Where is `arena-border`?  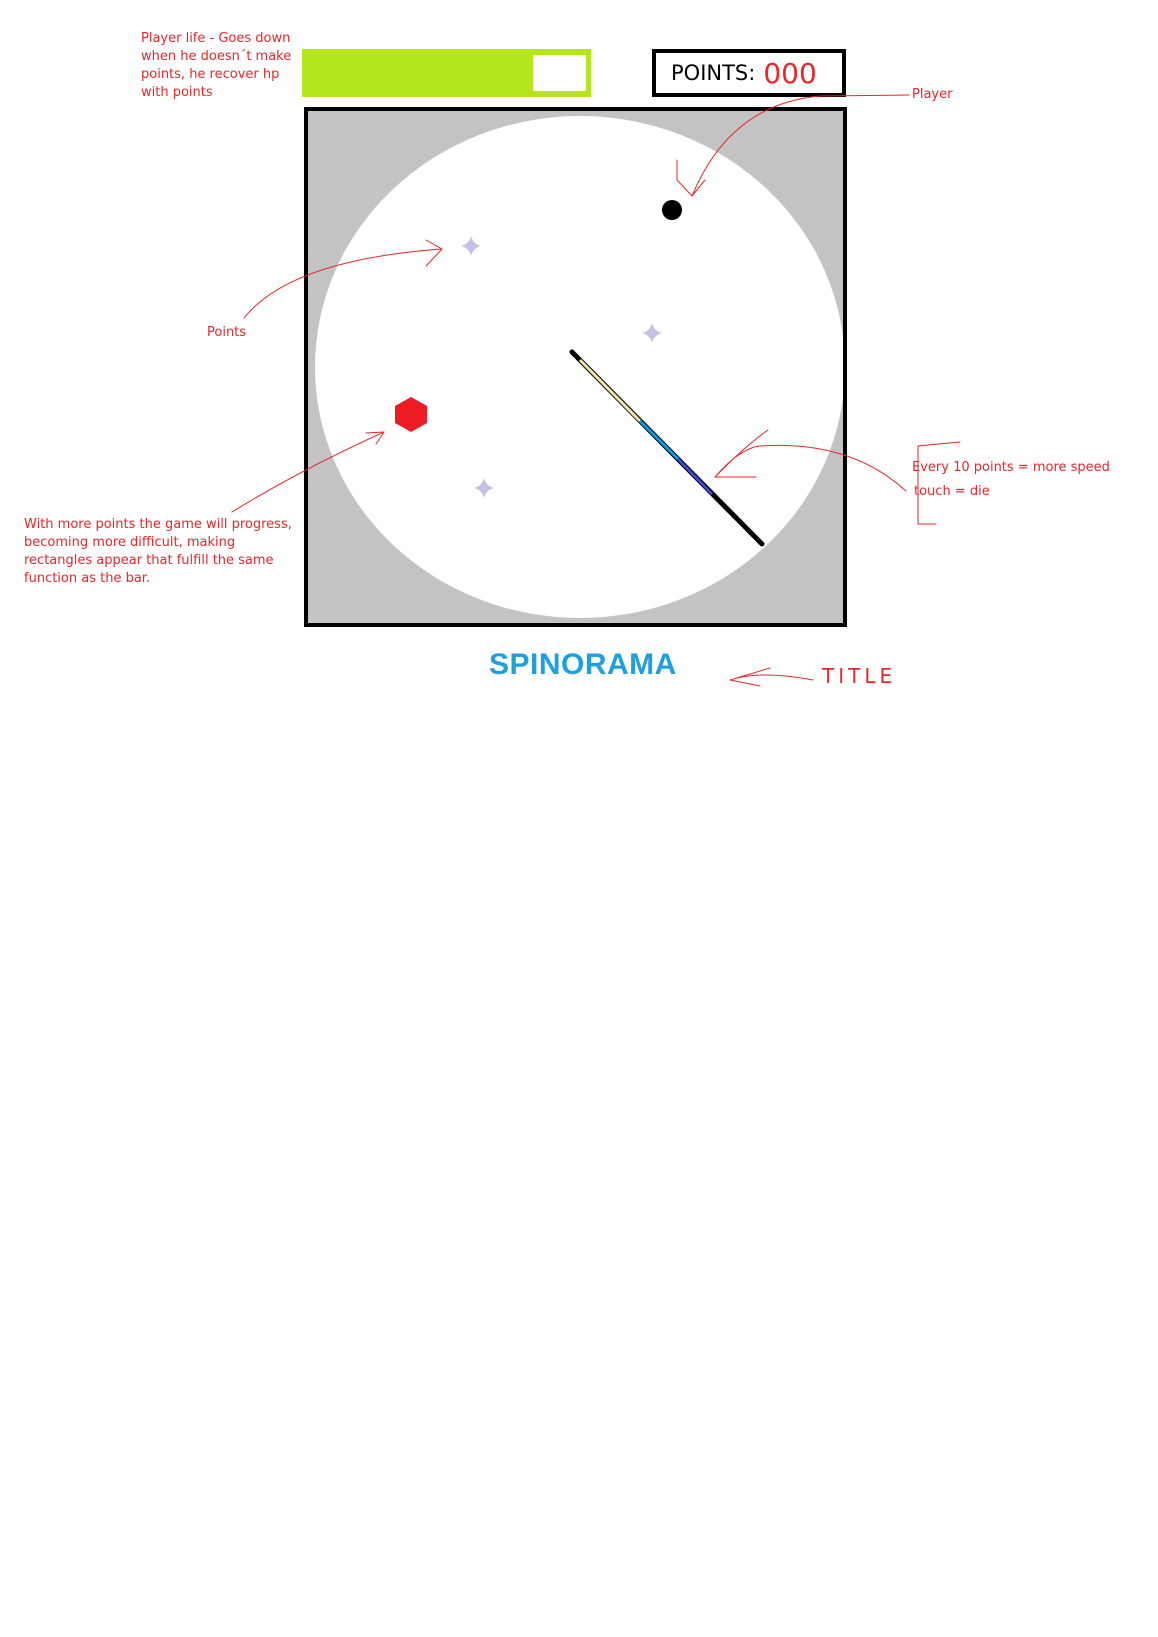
arena-border is located at coordinates (575, 367).